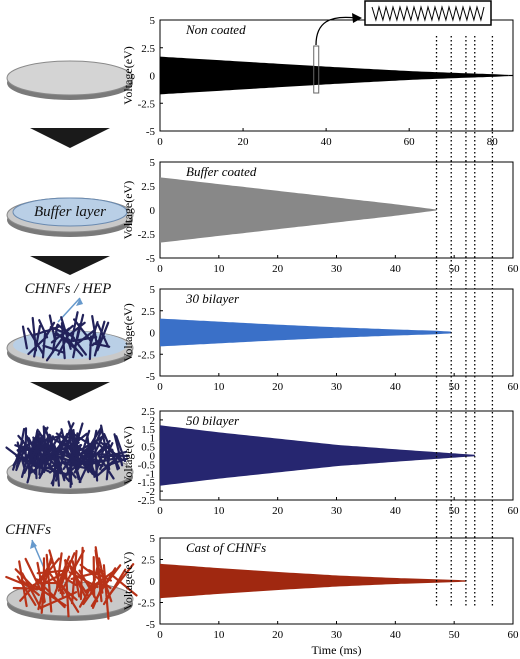  I want to click on nanofiber-network-sparse, so click(66, 336).